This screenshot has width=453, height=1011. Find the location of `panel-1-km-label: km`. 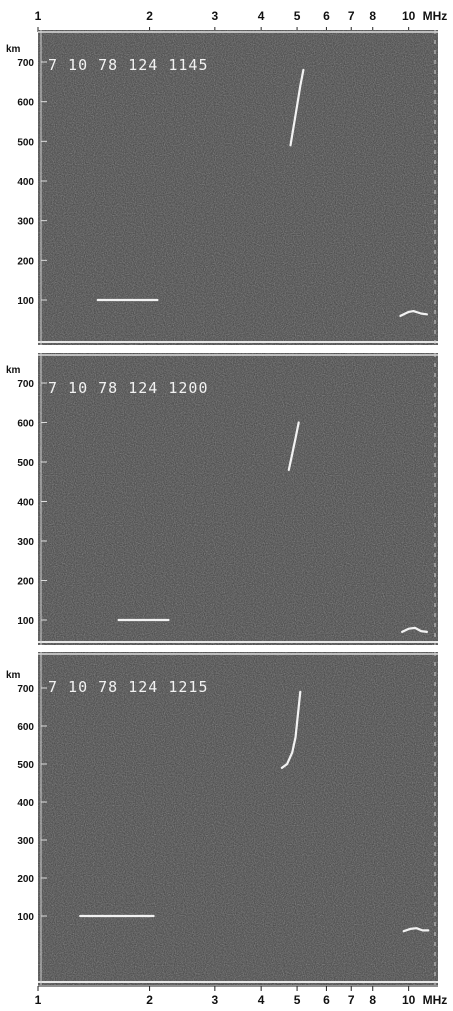

panel-1-km-label: km is located at coordinates (13, 49).